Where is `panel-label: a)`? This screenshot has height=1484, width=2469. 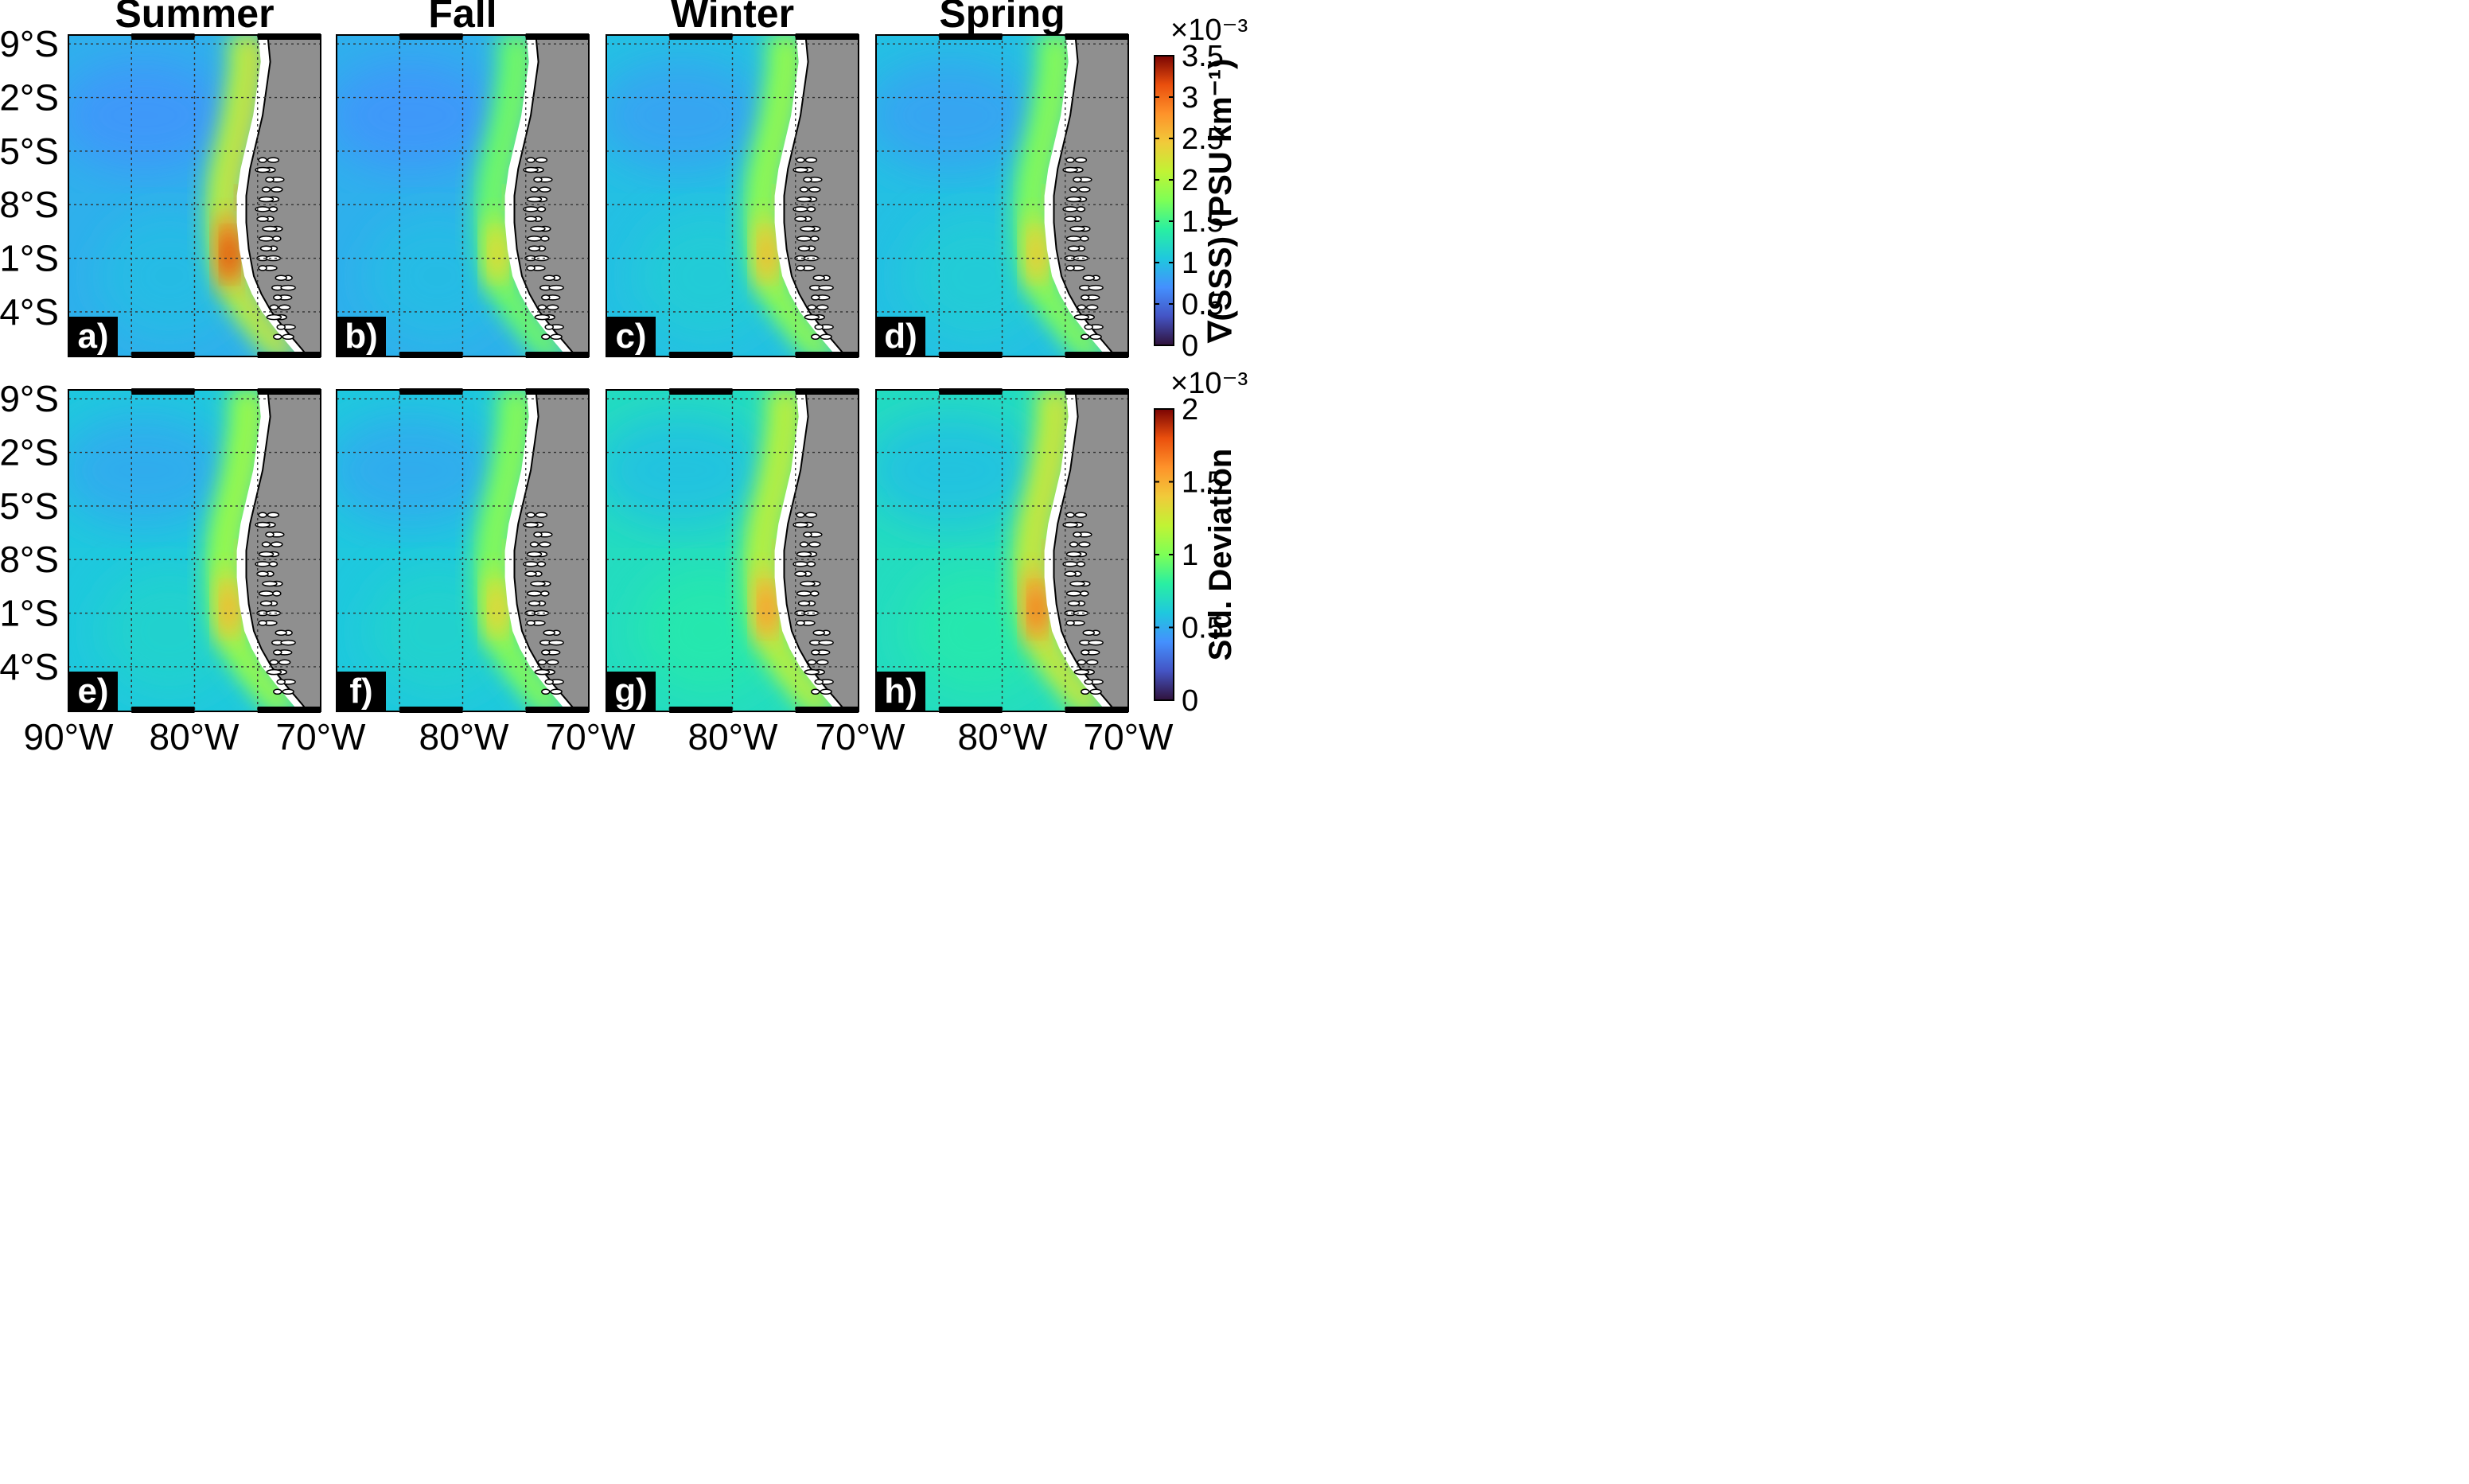 panel-label: a) is located at coordinates (93, 336).